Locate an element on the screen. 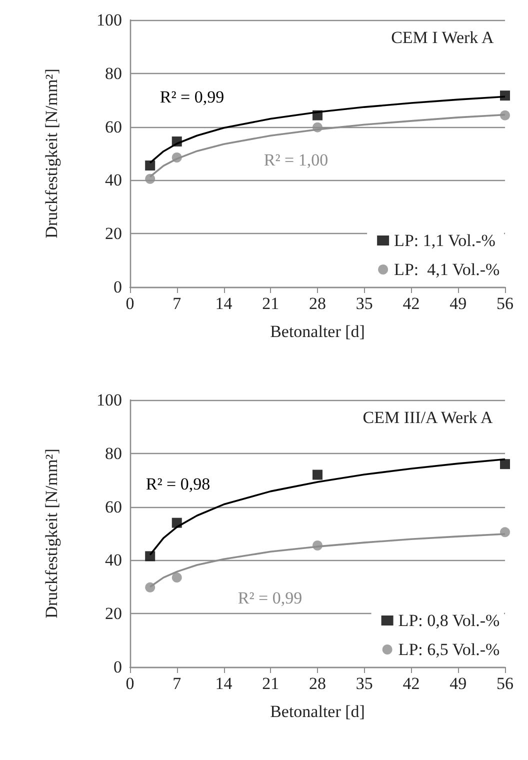 The height and width of the screenshot is (760, 528). text: CEM I Werk A is located at coordinates (442, 37).